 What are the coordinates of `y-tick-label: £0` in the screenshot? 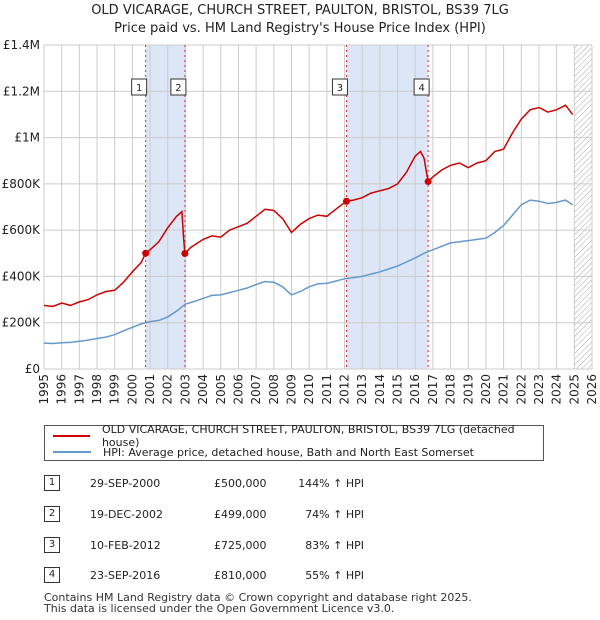 It's located at (32, 369).